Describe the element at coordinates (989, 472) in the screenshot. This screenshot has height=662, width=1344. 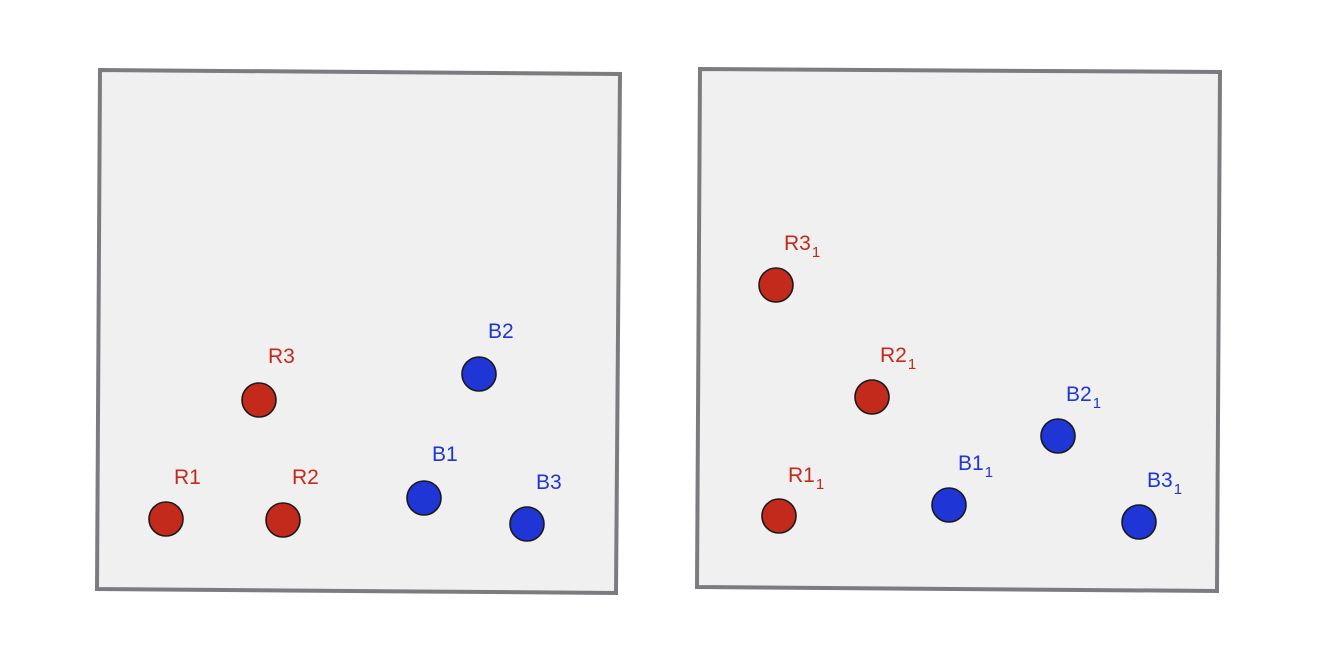
I see `panel-right-b1-label-subscript: 1` at that location.